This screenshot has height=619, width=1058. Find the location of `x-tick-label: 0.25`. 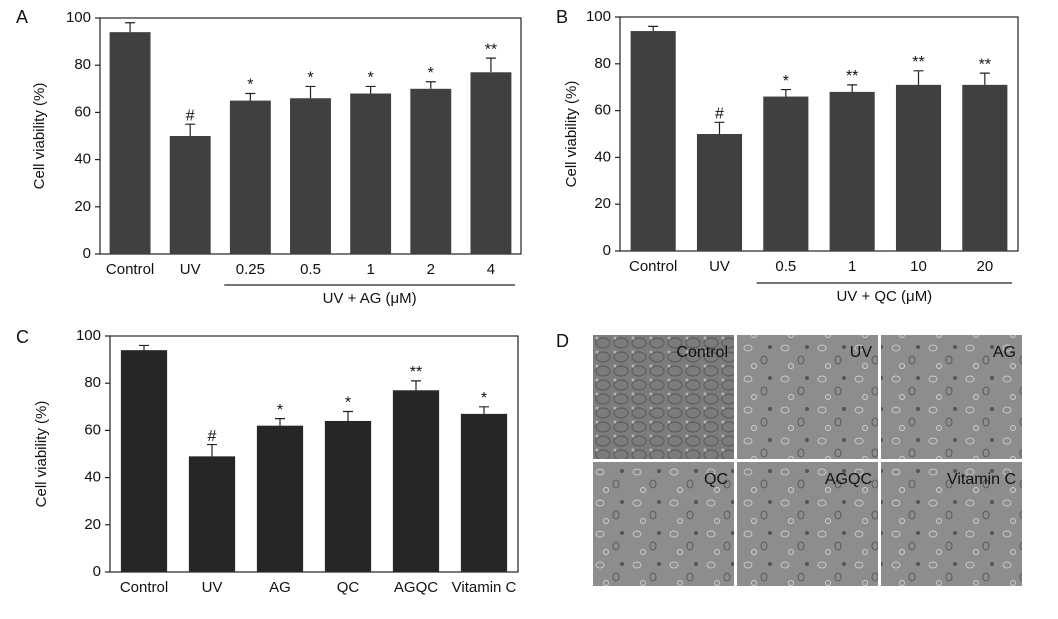

x-tick-label: 0.25 is located at coordinates (250, 269).